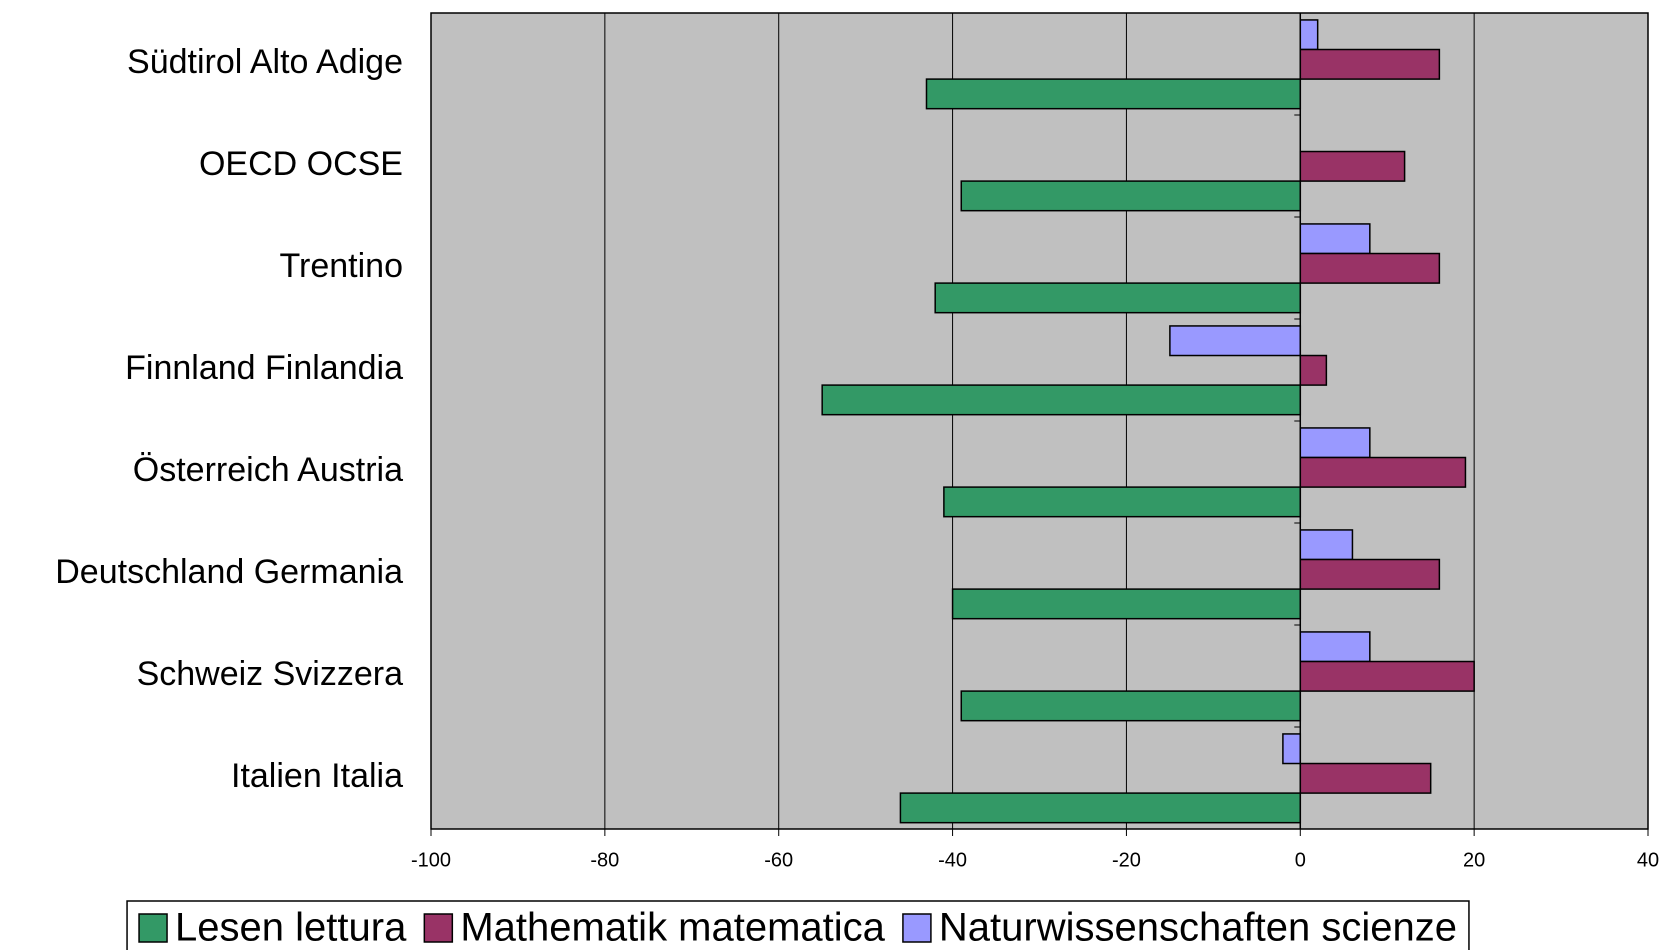 This screenshot has height=950, width=1666. Describe the element at coordinates (317, 776) in the screenshot. I see `category-label: Italien Italia` at that location.